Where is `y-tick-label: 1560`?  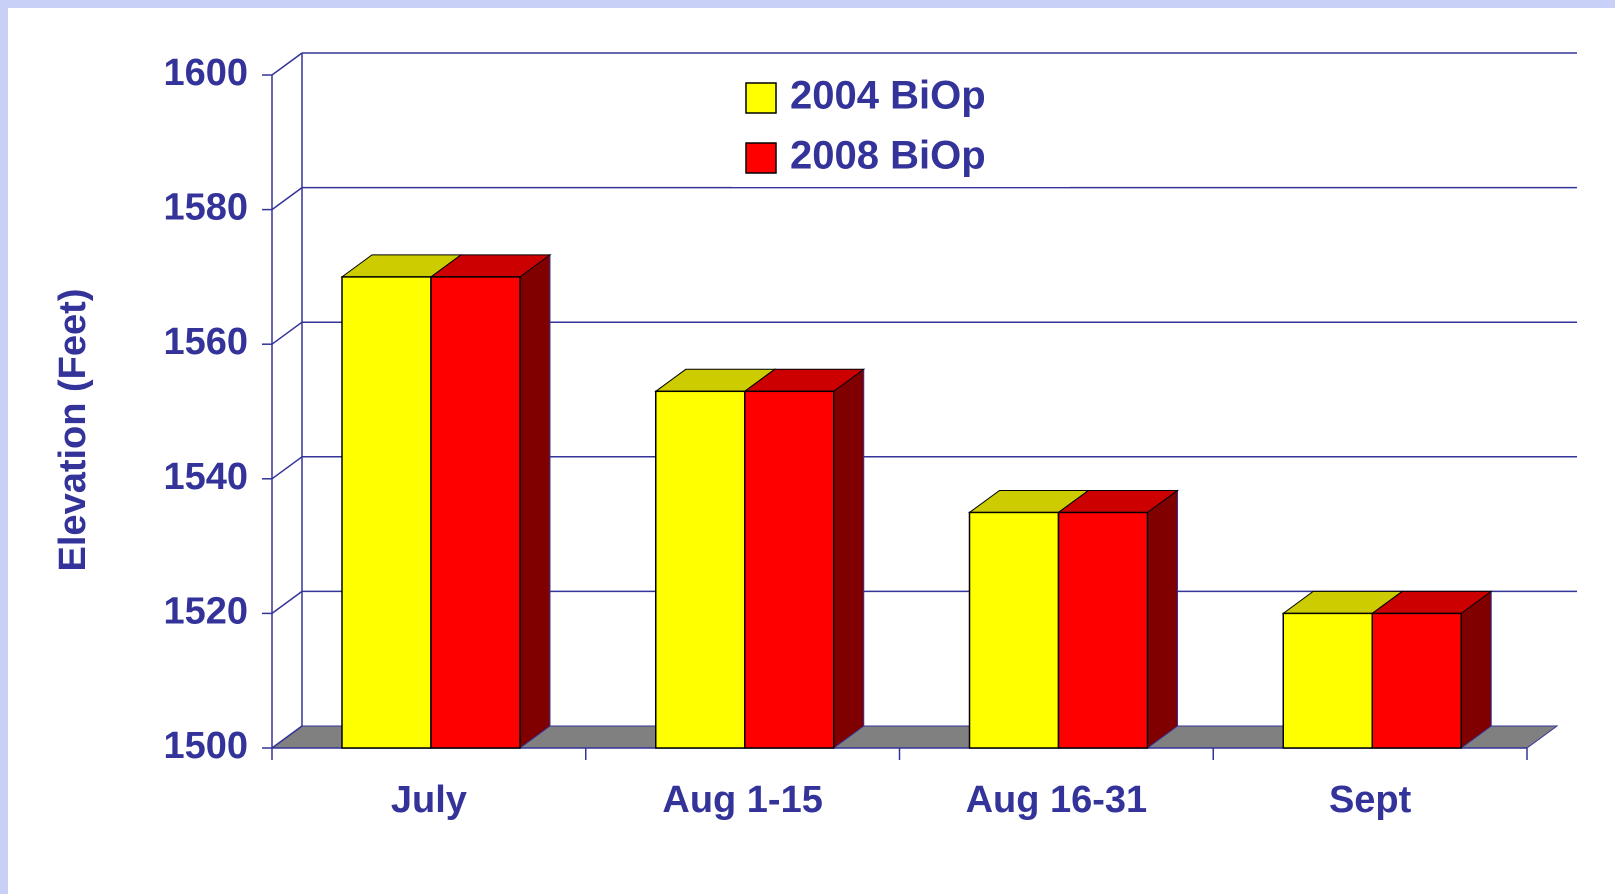 y-tick-label: 1560 is located at coordinates (205, 342).